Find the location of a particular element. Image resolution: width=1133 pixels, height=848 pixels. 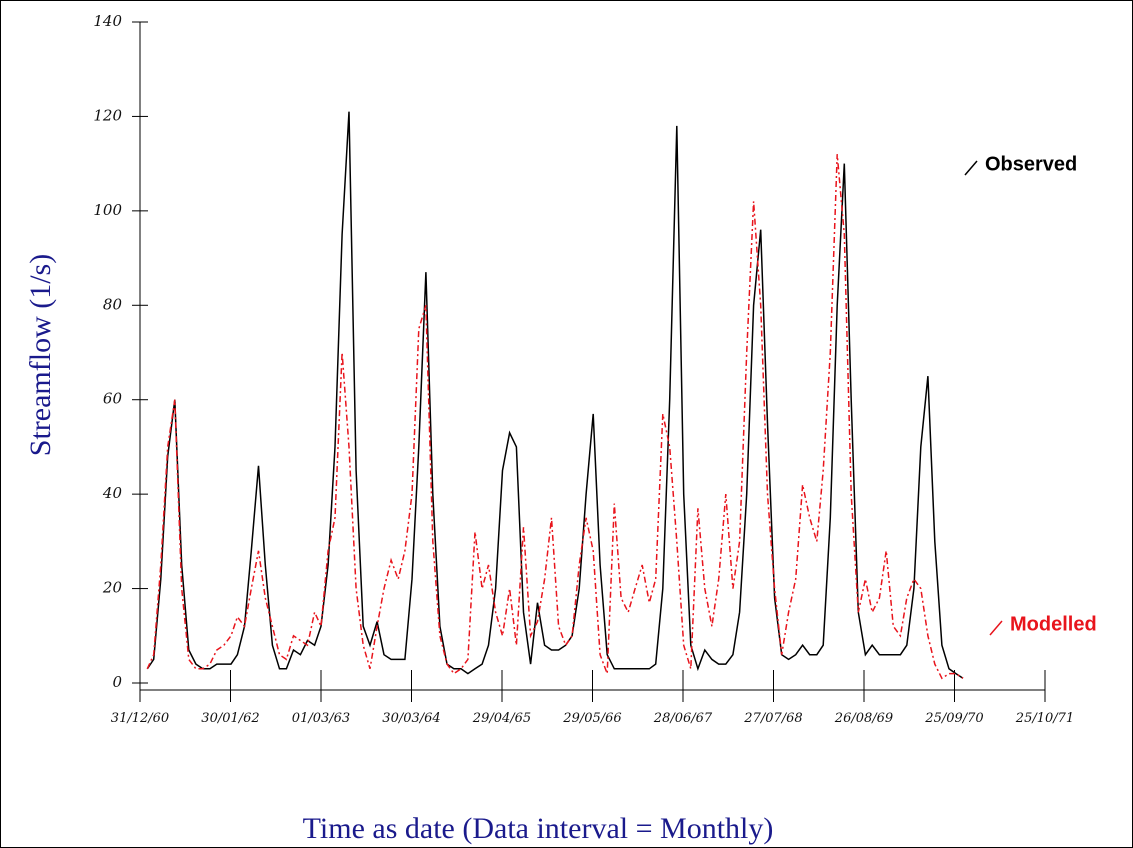

x-axis-label: Time as date (Data interval = Monthly) is located at coordinates (538, 828).